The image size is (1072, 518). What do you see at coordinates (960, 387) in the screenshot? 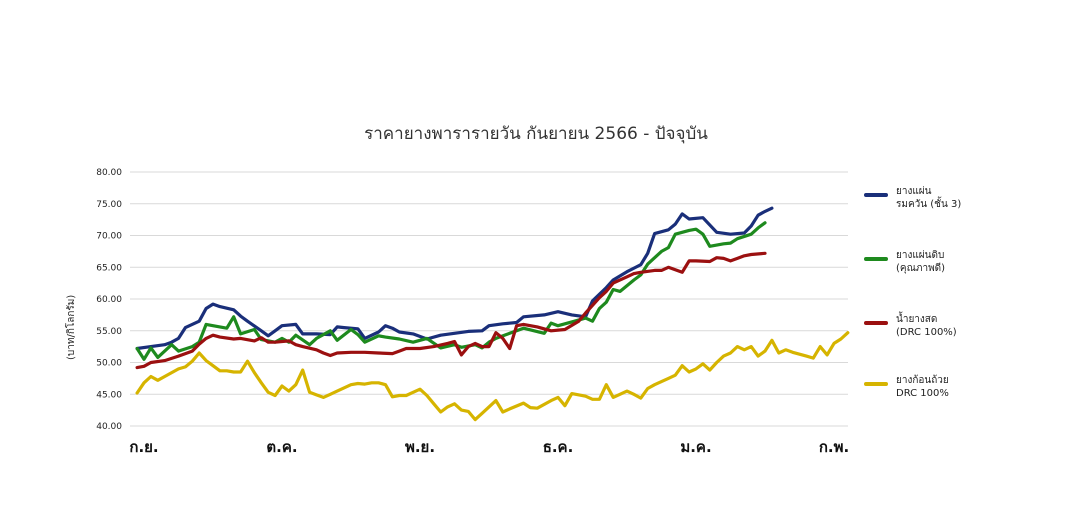
I see `legend-item-cup-lump: ยางก้อนถ้วย DRC 100%` at bounding box center [960, 387].